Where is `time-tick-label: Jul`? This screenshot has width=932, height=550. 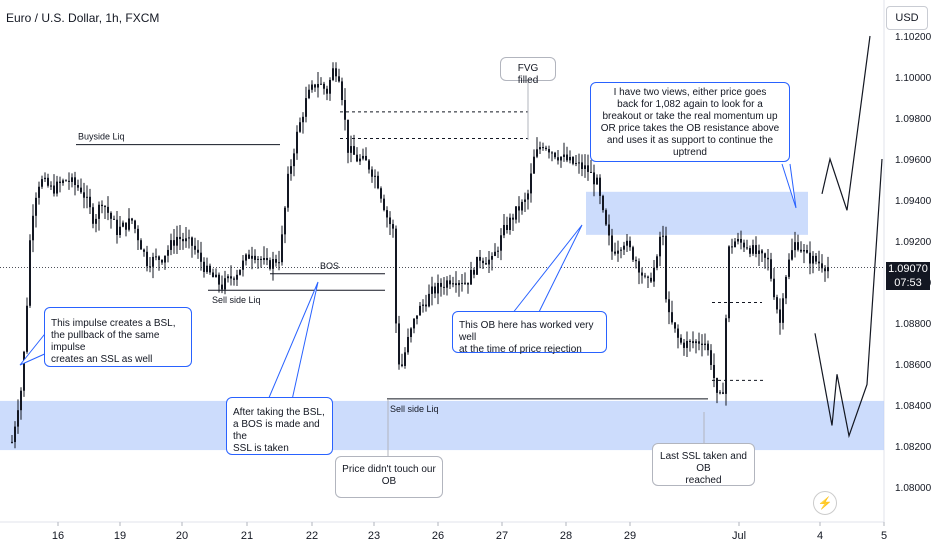 time-tick-label: Jul is located at coordinates (739, 536).